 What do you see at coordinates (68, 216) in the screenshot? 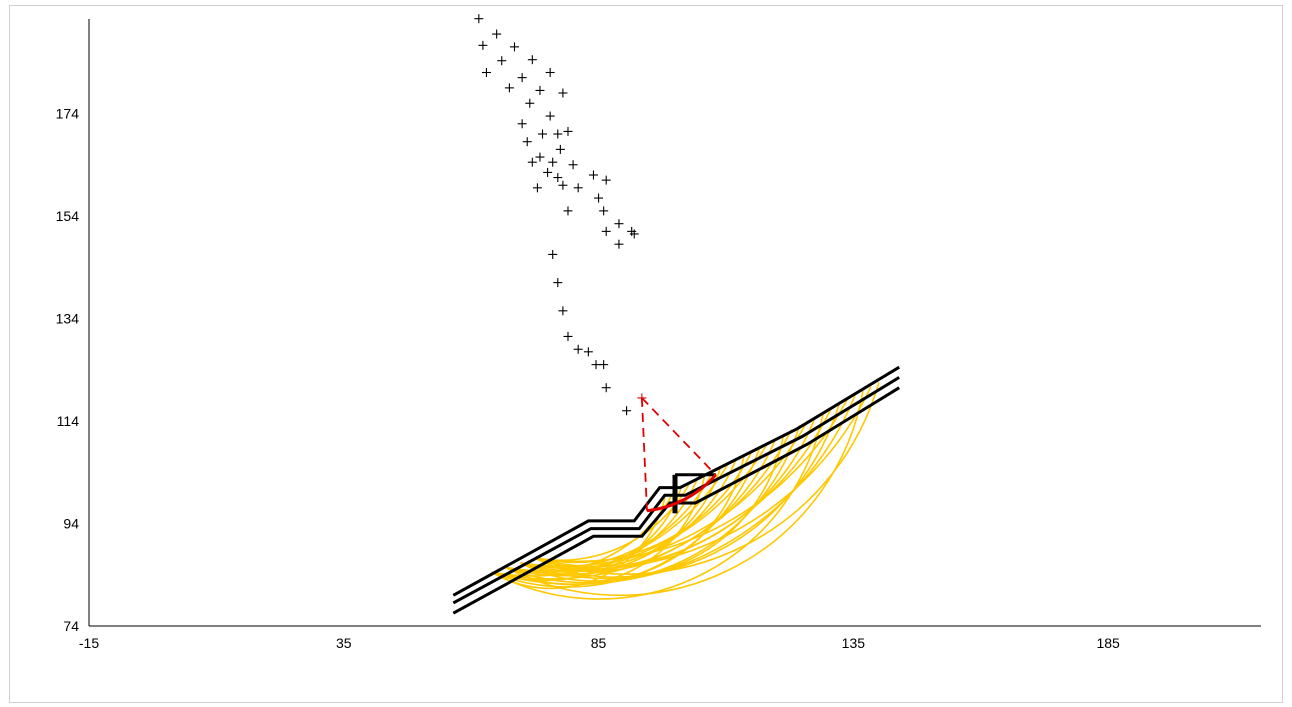
I see `y-tick-label: 154` at bounding box center [68, 216].